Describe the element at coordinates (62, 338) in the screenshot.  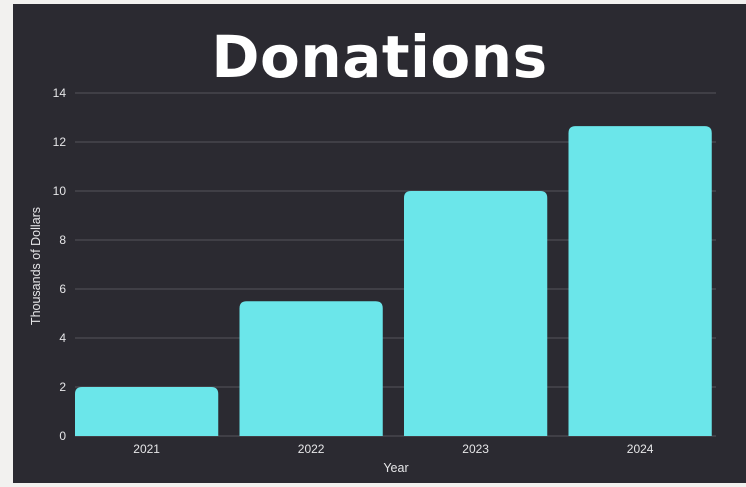
I see `y-tick-label: 4` at that location.